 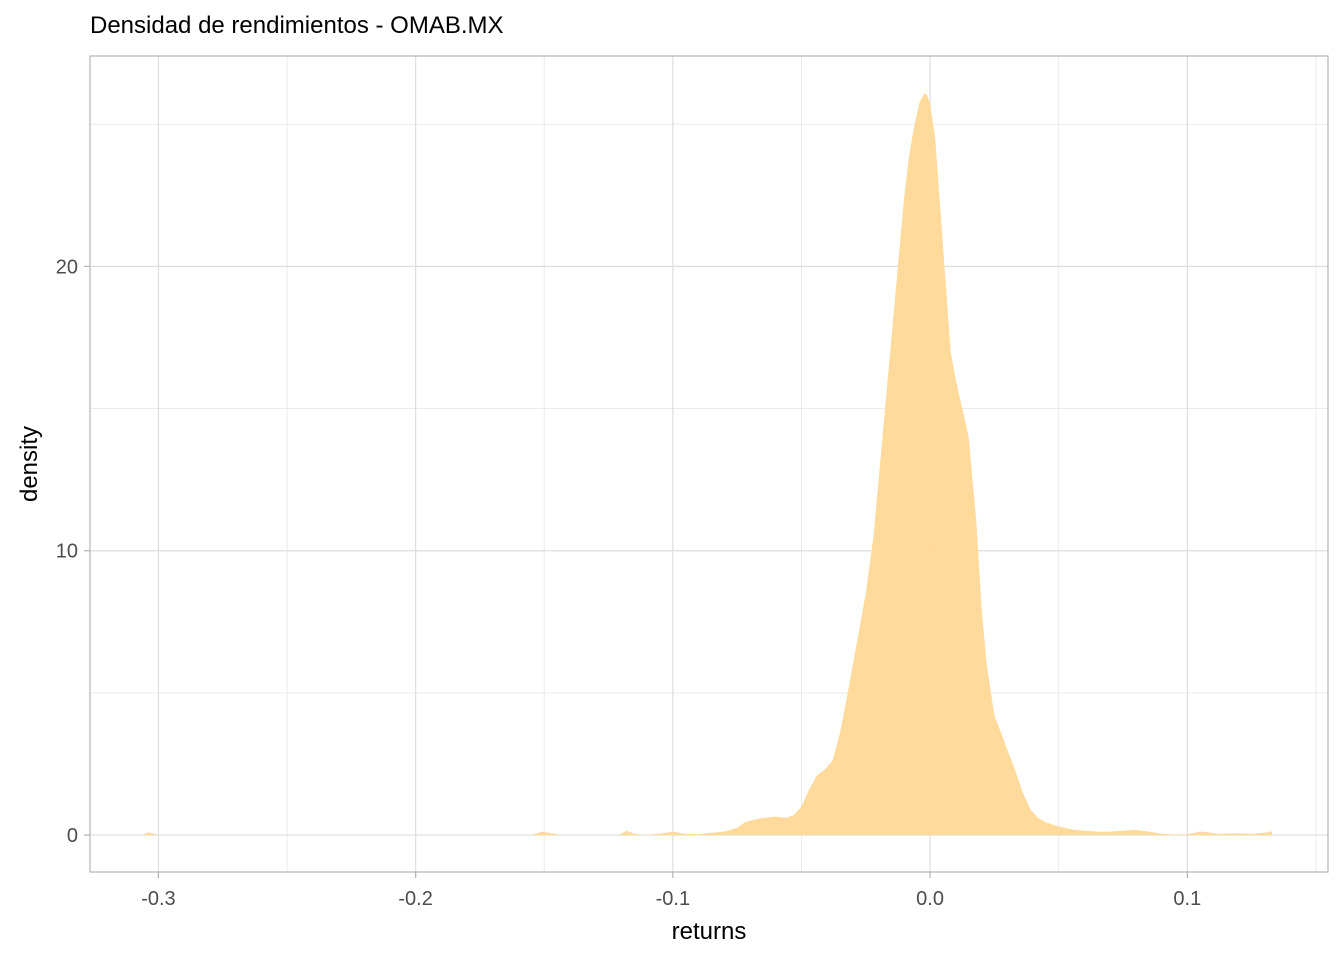 What do you see at coordinates (29, 464) in the screenshot?
I see `y-axis-title: density` at bounding box center [29, 464].